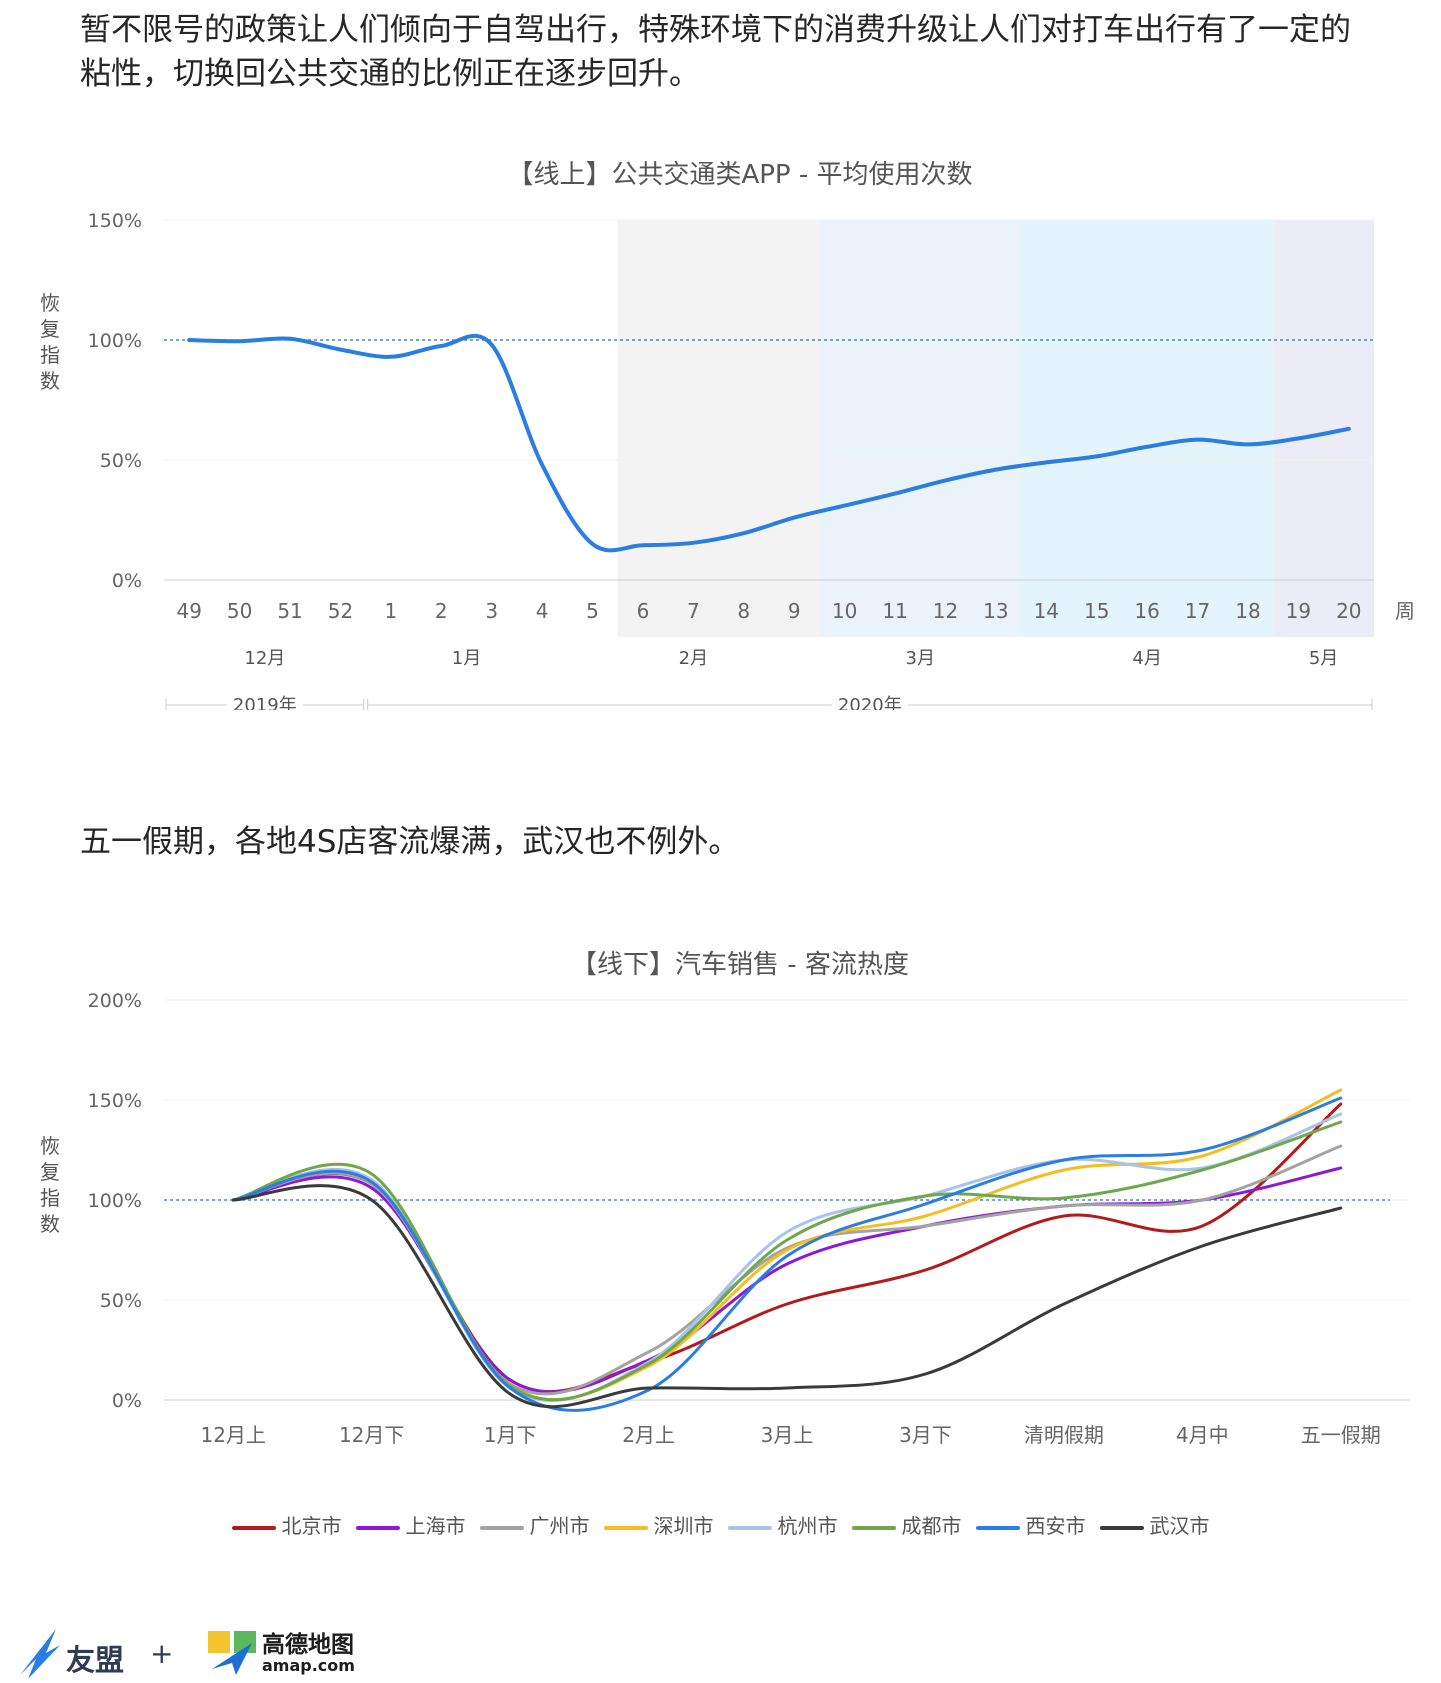 The height and width of the screenshot is (1683, 1441). What do you see at coordinates (466, 658) in the screenshot?
I see `month-label: 1月` at bounding box center [466, 658].